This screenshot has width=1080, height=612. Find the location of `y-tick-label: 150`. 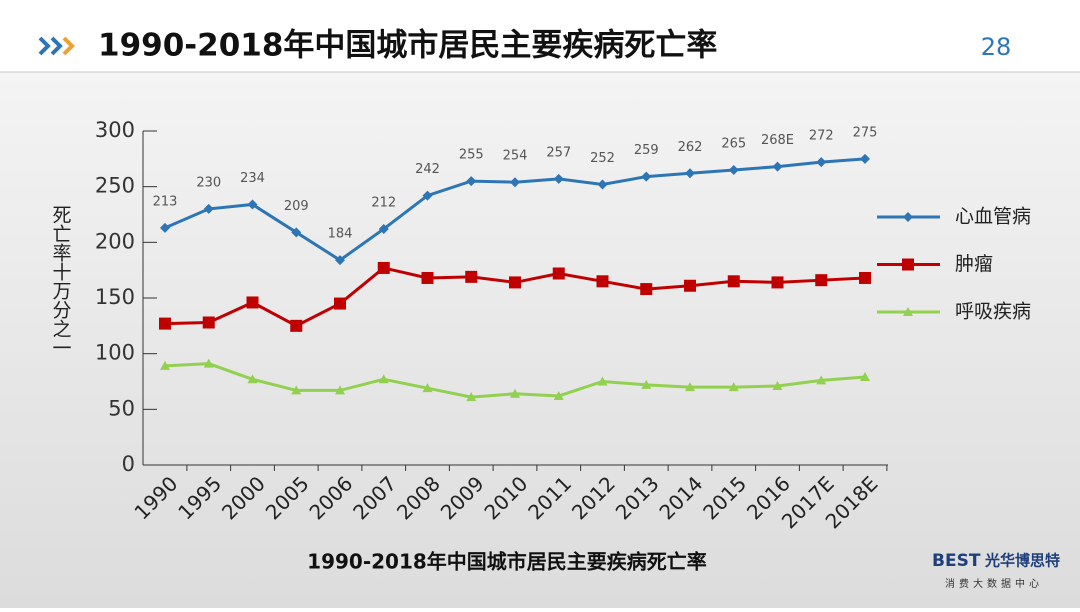

y-tick-label: 150 is located at coordinates (115, 297).